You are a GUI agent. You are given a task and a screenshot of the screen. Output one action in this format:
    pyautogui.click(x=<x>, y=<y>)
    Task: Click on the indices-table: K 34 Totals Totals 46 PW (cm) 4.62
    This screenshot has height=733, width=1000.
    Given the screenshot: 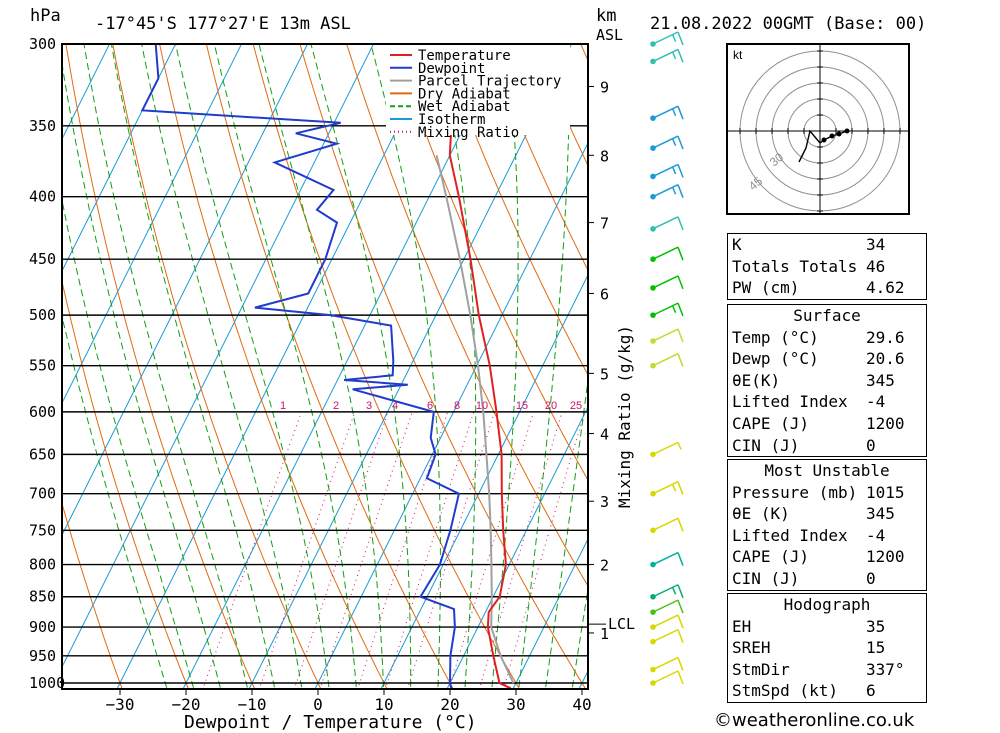 What is the action you would take?
    pyautogui.click(x=827, y=266)
    